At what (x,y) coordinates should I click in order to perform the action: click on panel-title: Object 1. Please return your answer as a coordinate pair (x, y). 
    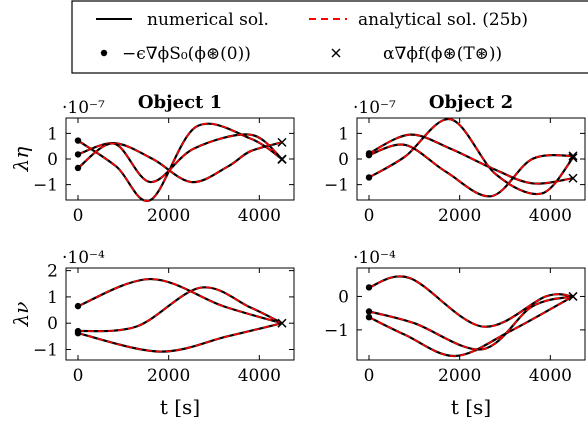
    Looking at the image, I should click on (180, 102).